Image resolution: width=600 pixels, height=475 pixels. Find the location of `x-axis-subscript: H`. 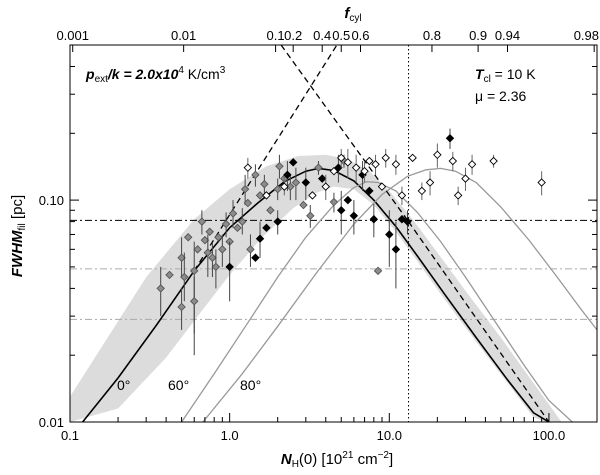

x-axis-subscript: H is located at coordinates (295, 464).